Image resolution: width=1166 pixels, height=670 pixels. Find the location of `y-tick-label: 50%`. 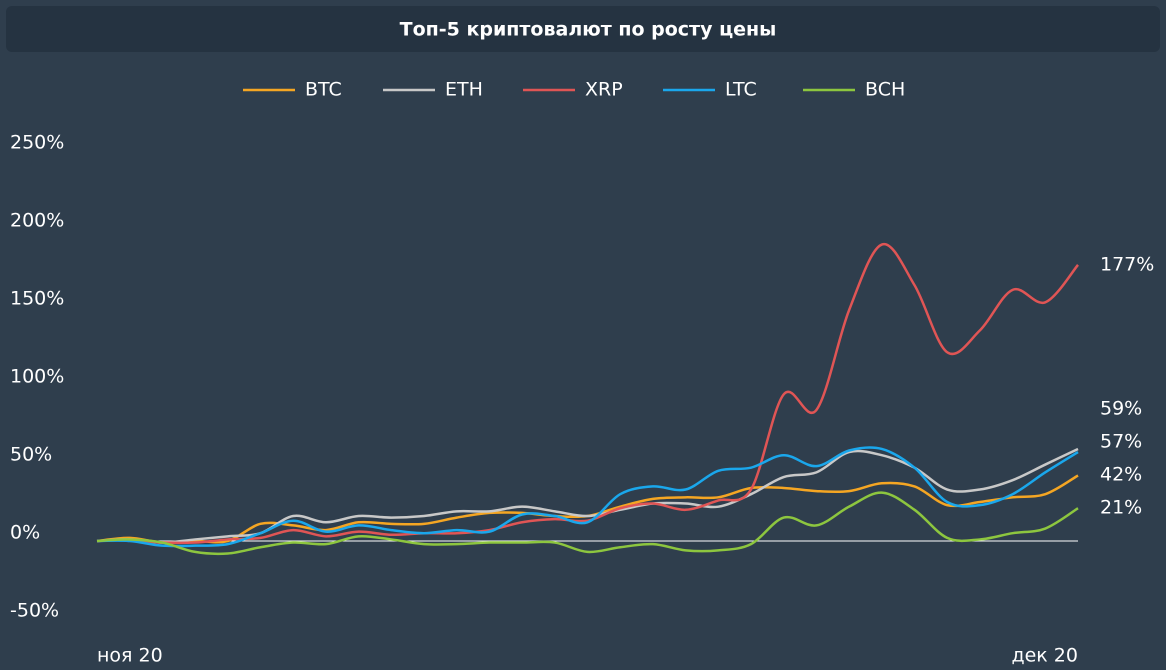

y-tick-label: 50% is located at coordinates (31, 455).